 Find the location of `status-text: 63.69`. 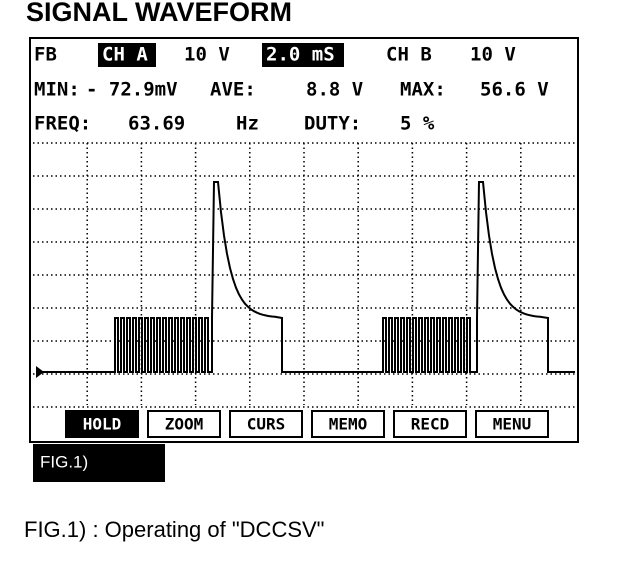

status-text: 63.69 is located at coordinates (156, 124).